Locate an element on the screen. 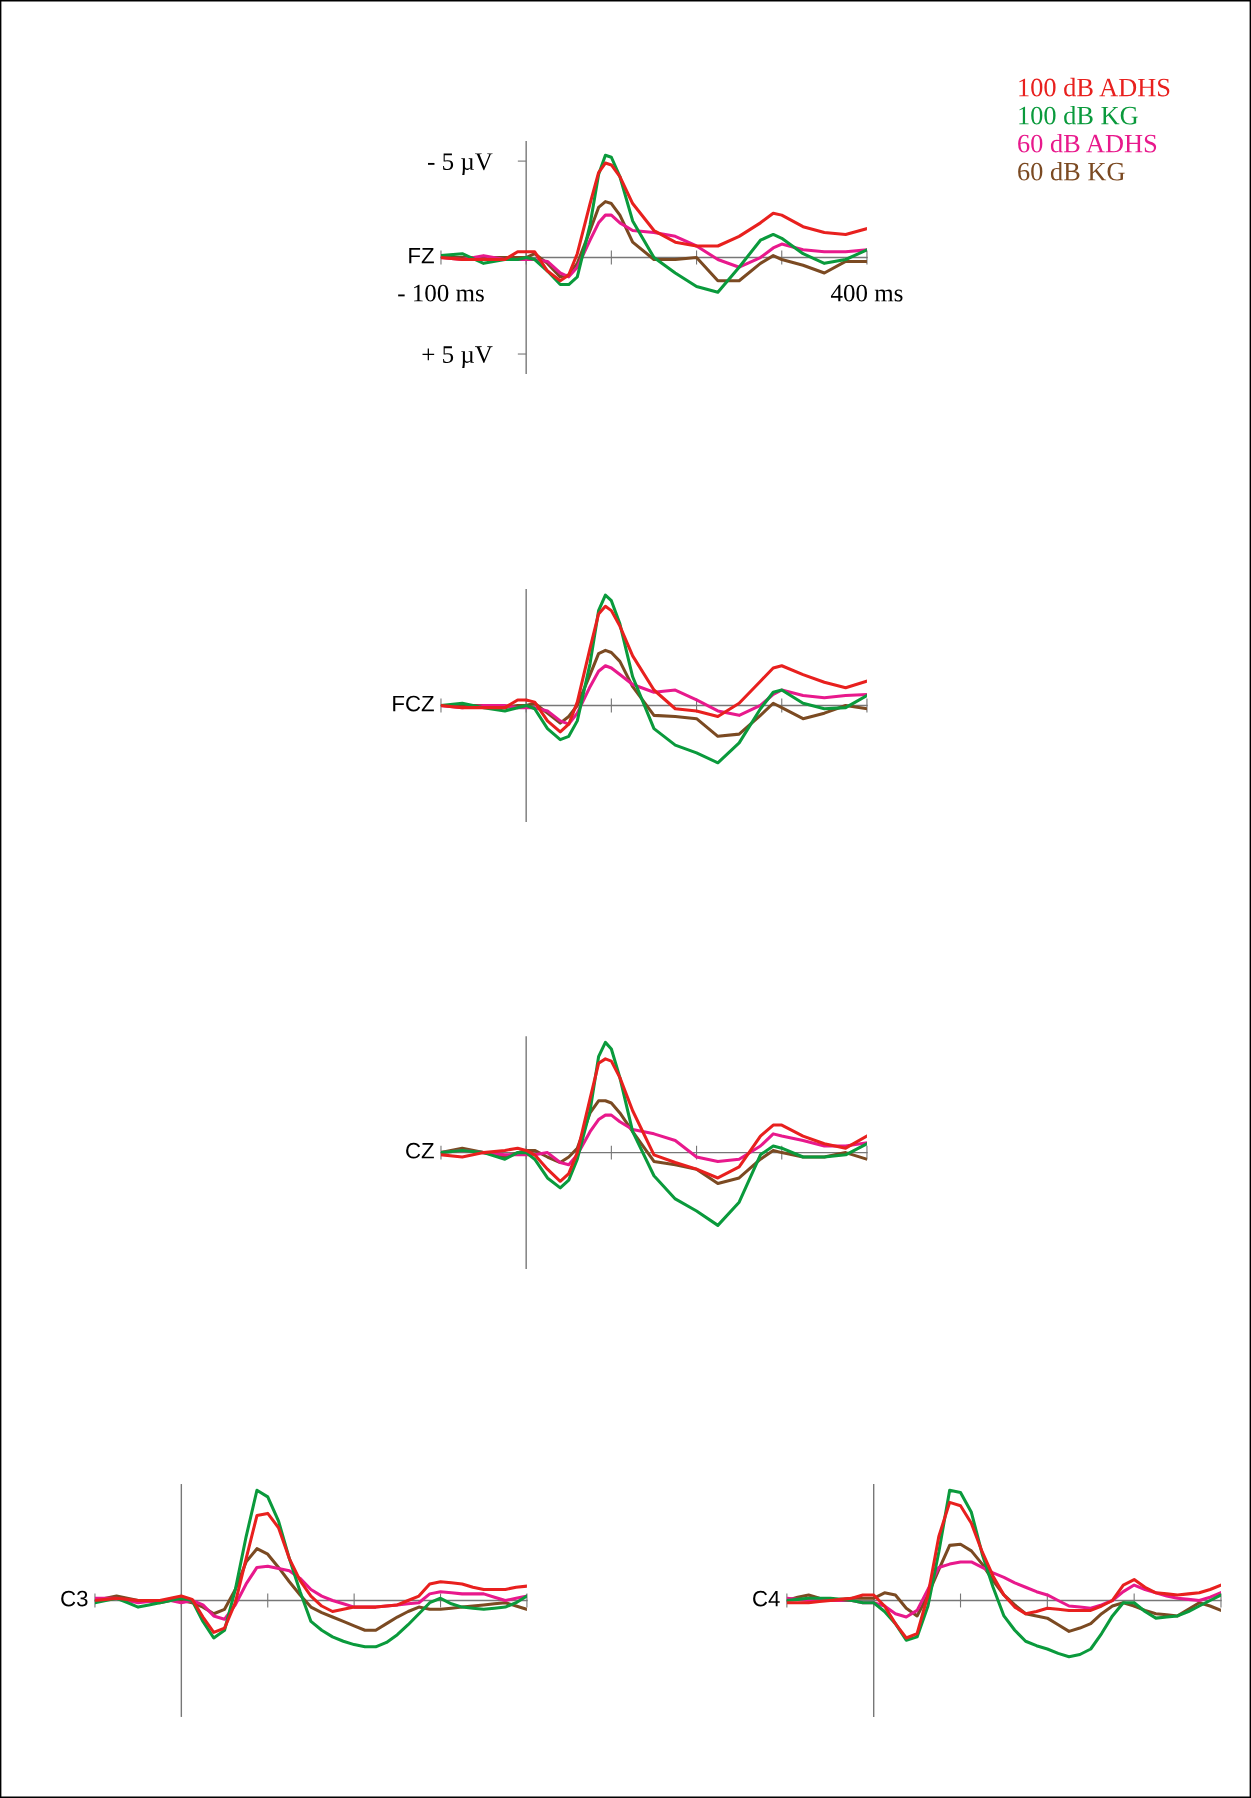 The width and height of the screenshot is (1251, 1798). text: FZ is located at coordinates (421, 256).